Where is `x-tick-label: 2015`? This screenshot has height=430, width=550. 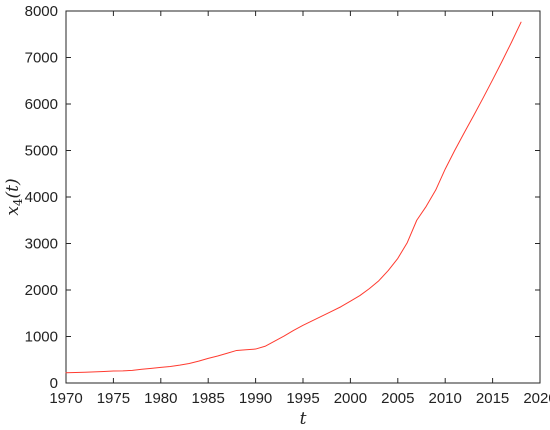 x-tick-label: 2015 is located at coordinates (492, 398).